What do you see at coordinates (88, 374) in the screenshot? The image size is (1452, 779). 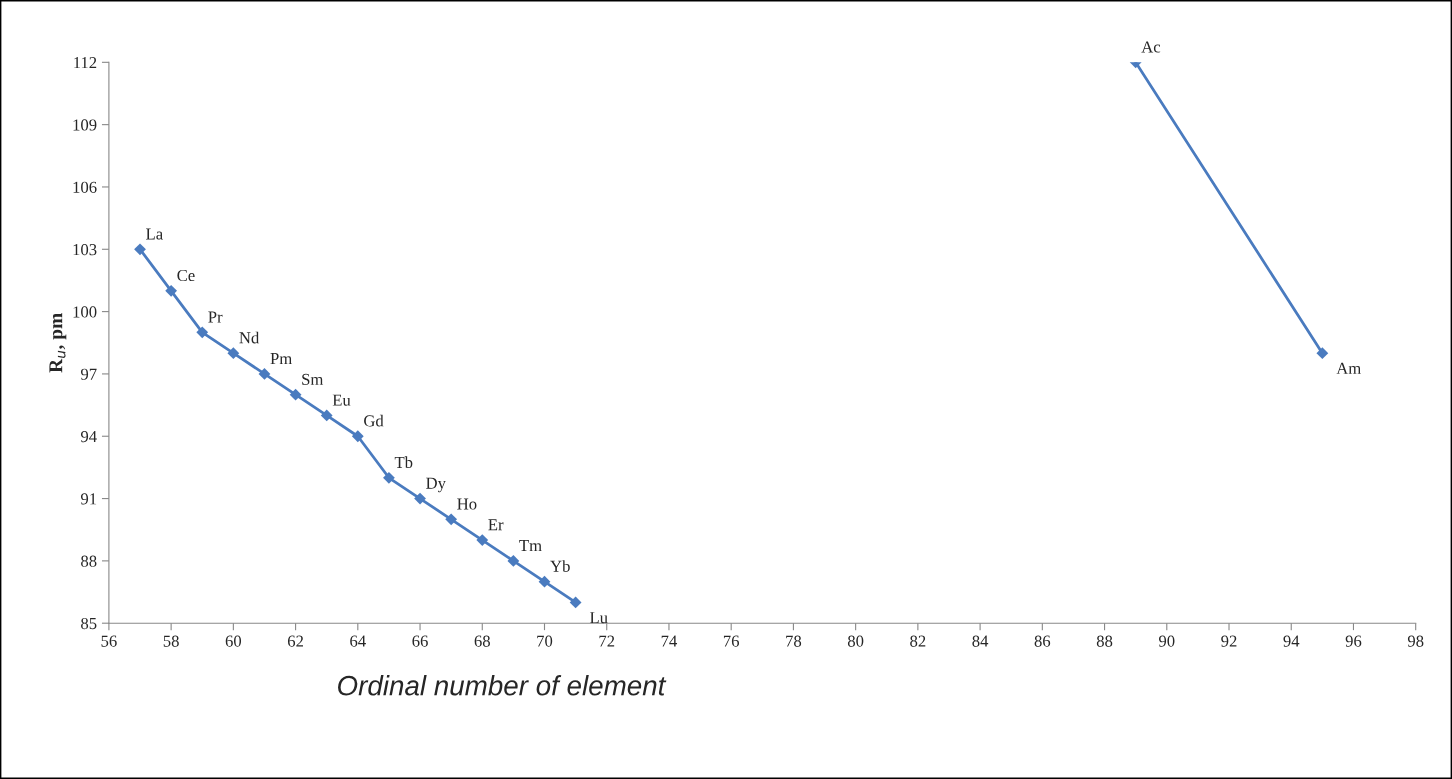 I see `y-tick-label: 97` at bounding box center [88, 374].